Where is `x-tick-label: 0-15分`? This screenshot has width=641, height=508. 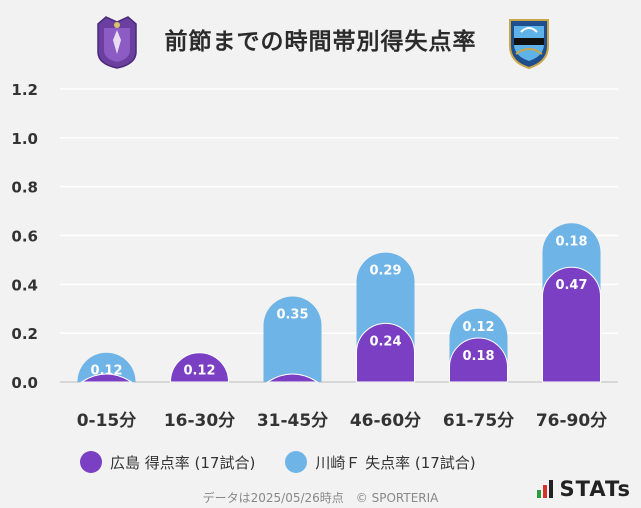
x-tick-label: 0-15分 is located at coordinates (107, 421).